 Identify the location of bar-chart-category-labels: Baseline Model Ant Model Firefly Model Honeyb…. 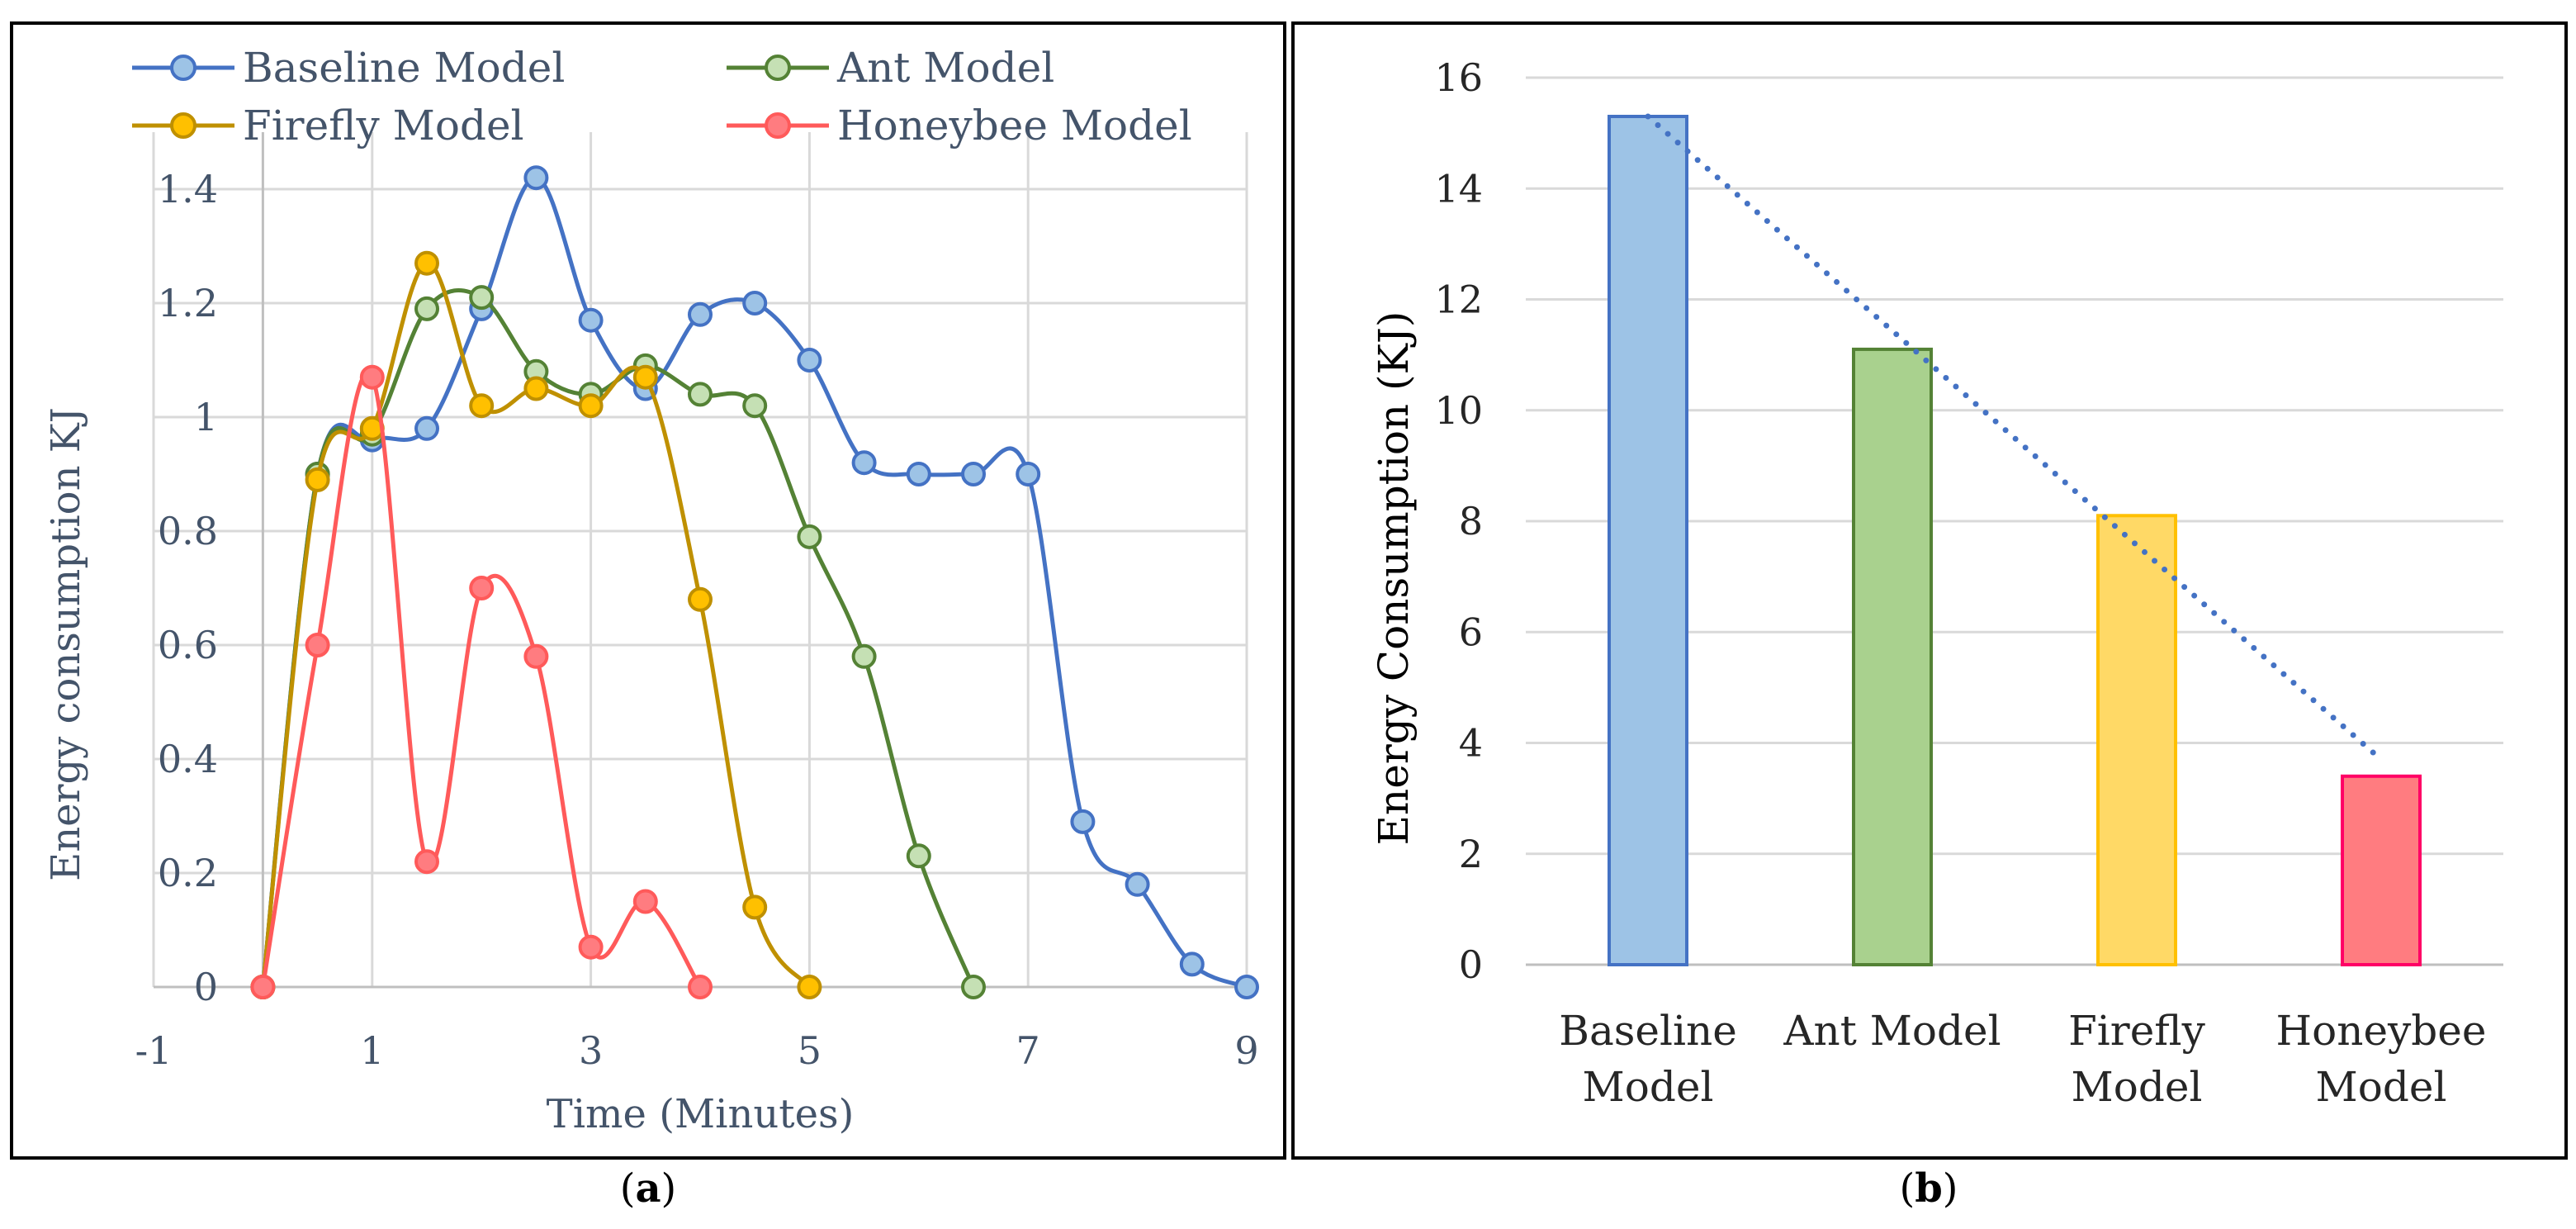
(2022, 1059).